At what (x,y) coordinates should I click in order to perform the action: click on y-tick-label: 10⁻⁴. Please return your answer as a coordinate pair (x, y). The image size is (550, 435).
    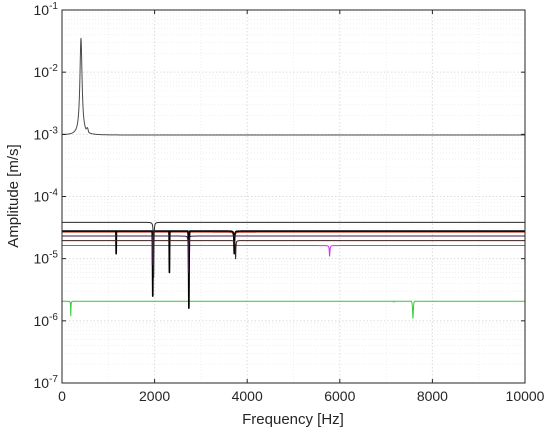
    Looking at the image, I should click on (46, 196).